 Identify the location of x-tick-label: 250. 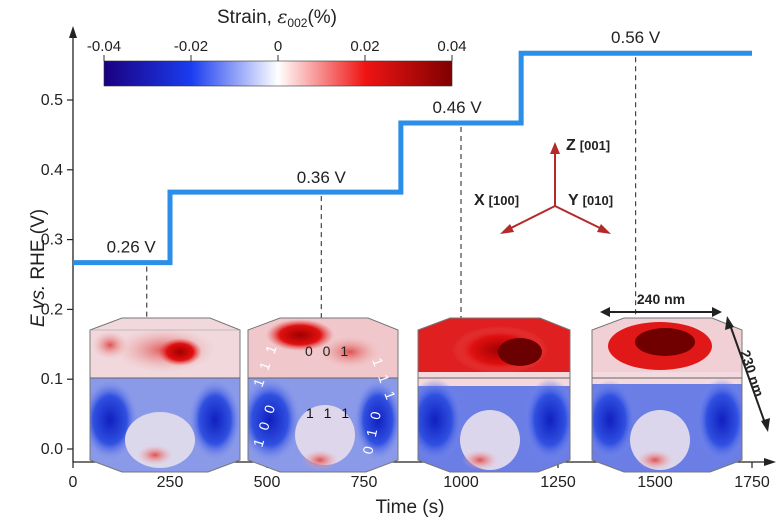
(170, 482).